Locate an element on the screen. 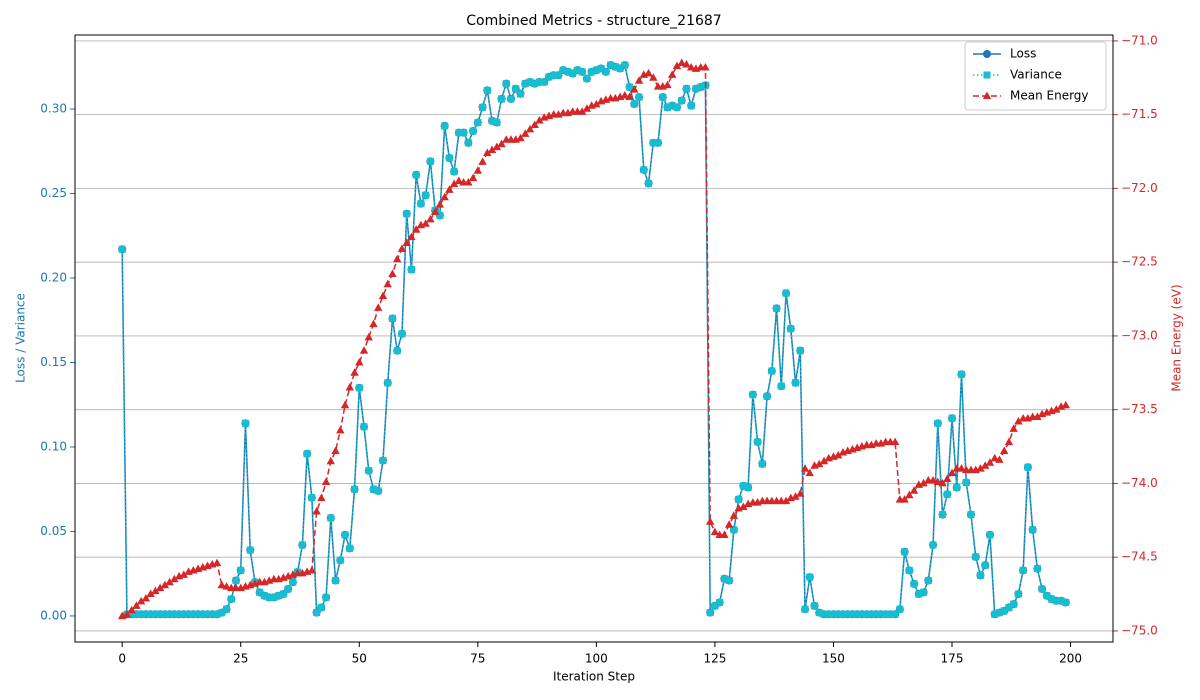  y2-tick-label: −71.0 is located at coordinates (1139, 40).